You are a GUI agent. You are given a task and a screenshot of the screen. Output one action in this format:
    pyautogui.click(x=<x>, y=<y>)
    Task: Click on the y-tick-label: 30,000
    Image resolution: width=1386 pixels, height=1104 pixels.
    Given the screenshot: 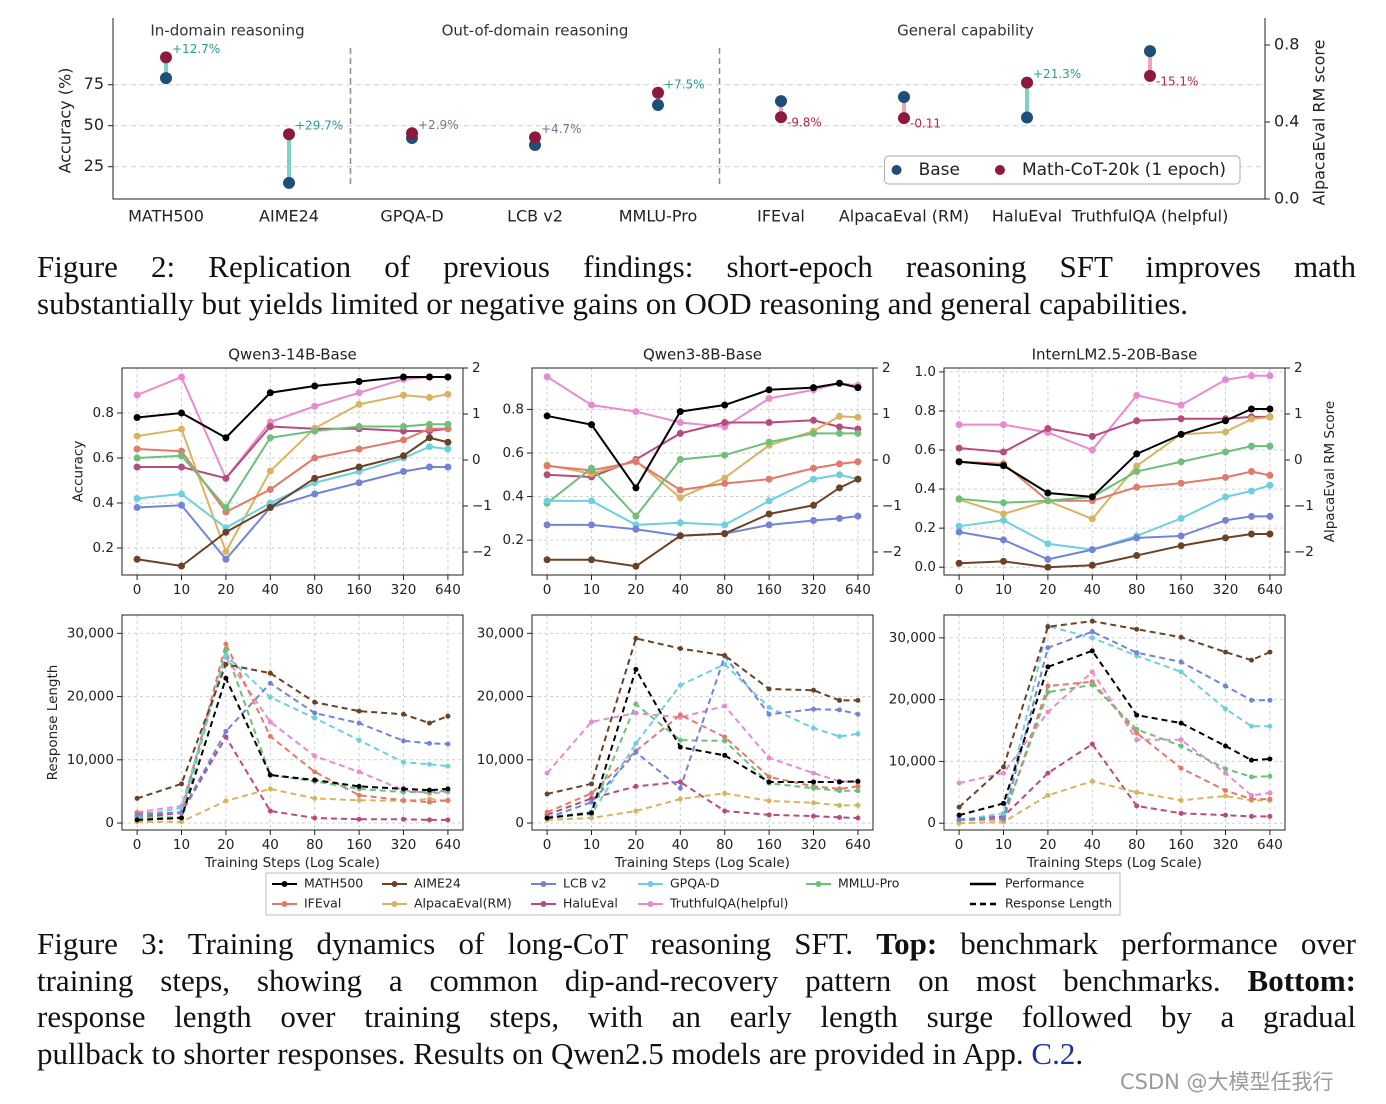 What is the action you would take?
    pyautogui.click(x=500, y=633)
    